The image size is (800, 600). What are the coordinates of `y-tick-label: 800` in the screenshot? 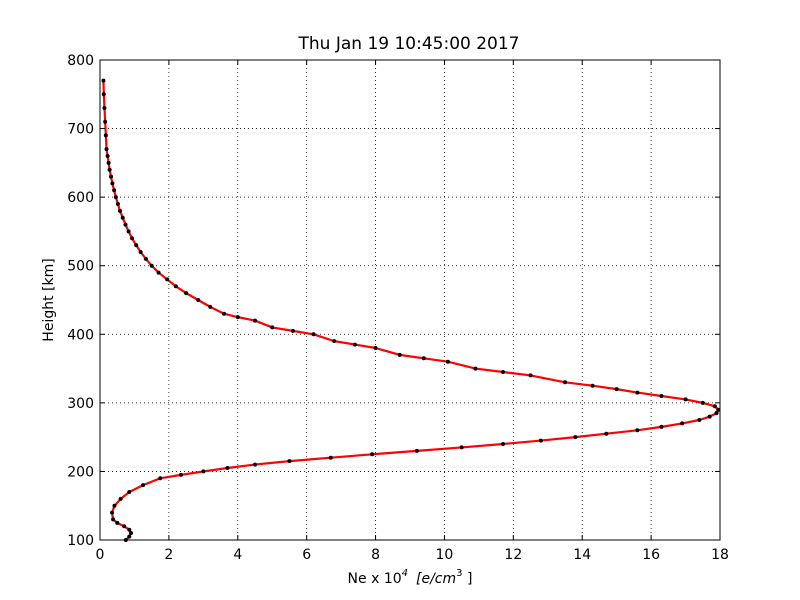 It's located at (80, 61).